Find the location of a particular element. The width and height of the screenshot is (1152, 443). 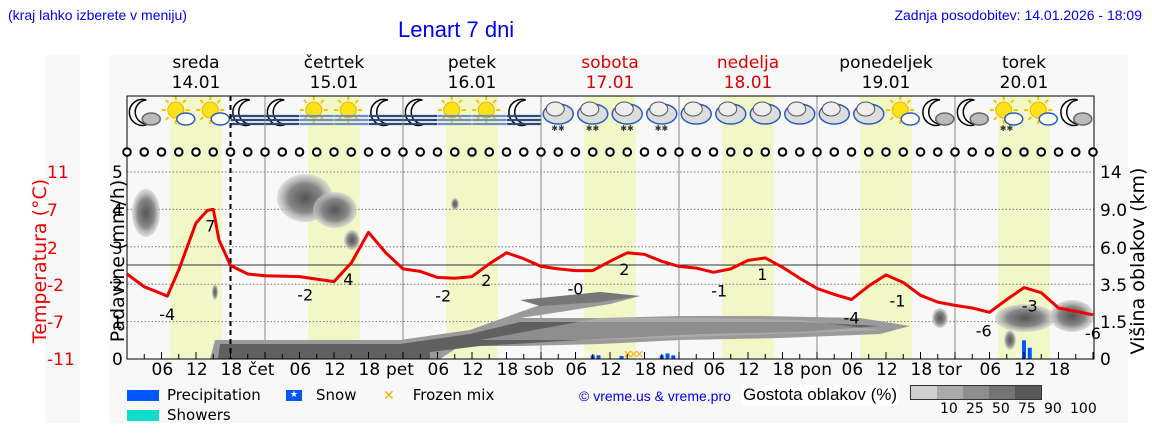

temp-tick: 2 is located at coordinates (52, 249).